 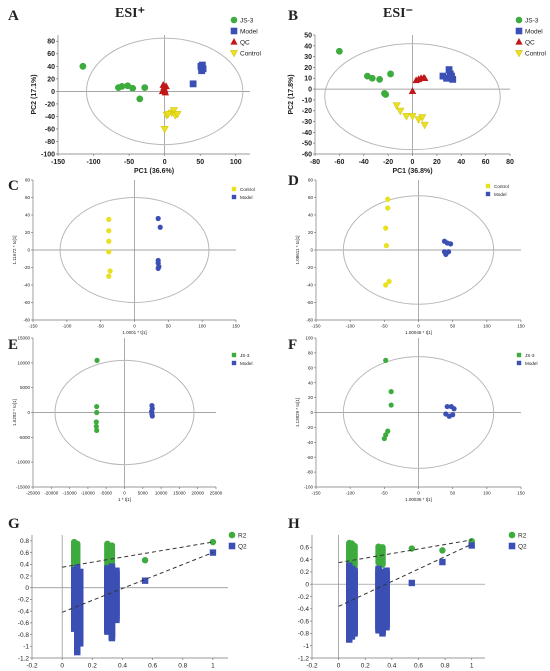 I want to click on x-tick-label: -20000, so click(x=51, y=493).